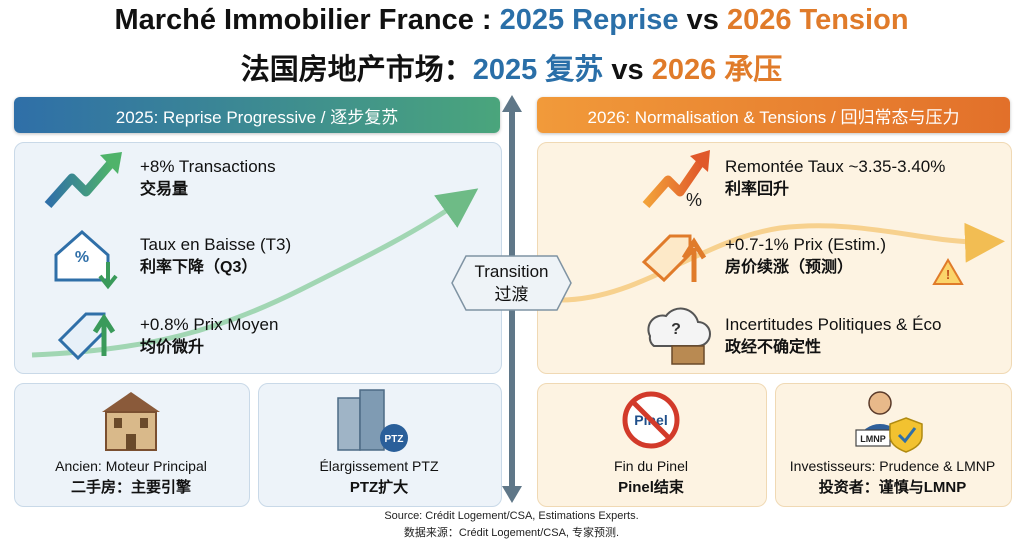 Image resolution: width=1023 pixels, height=540 pixels. Describe the element at coordinates (209, 324) in the screenshot. I see `item-fr: +0.8% Prix Moyen` at that location.